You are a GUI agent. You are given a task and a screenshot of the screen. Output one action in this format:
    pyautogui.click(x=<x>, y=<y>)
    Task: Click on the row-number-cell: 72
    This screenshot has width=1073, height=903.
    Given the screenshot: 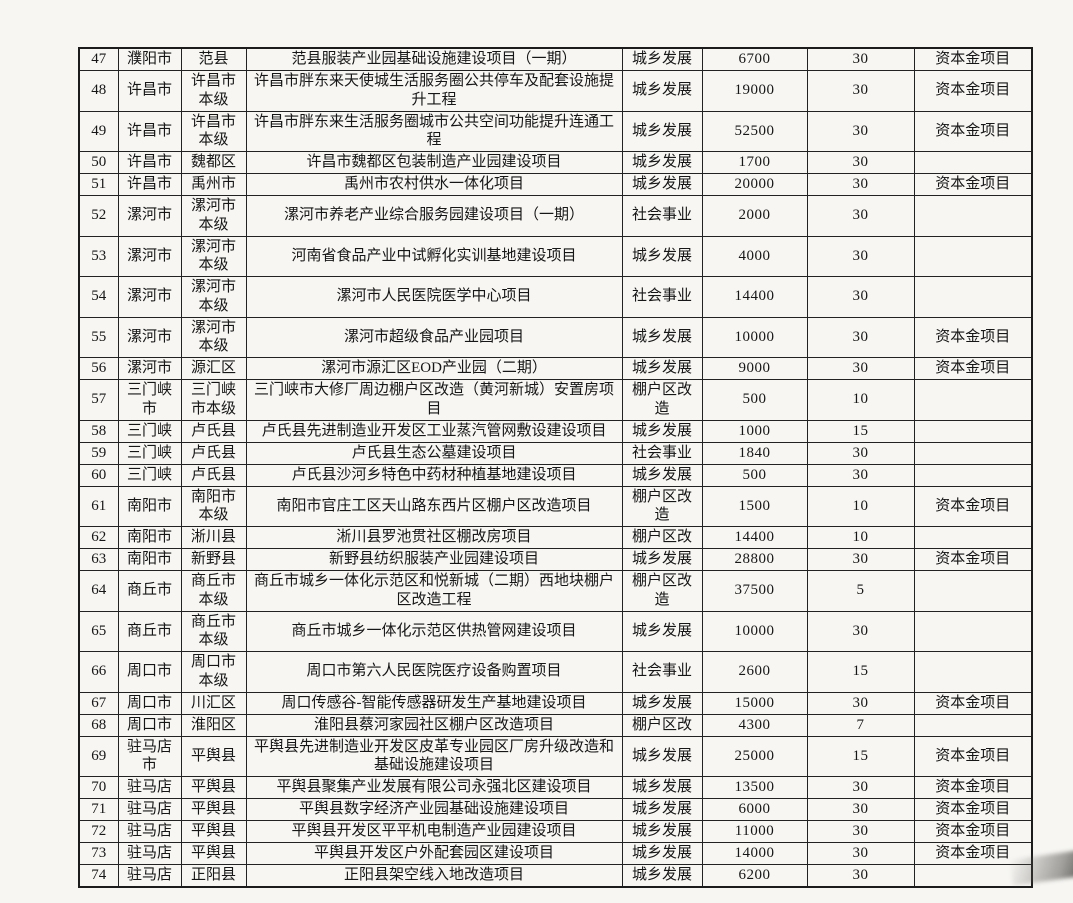 What is the action you would take?
    pyautogui.click(x=98, y=831)
    